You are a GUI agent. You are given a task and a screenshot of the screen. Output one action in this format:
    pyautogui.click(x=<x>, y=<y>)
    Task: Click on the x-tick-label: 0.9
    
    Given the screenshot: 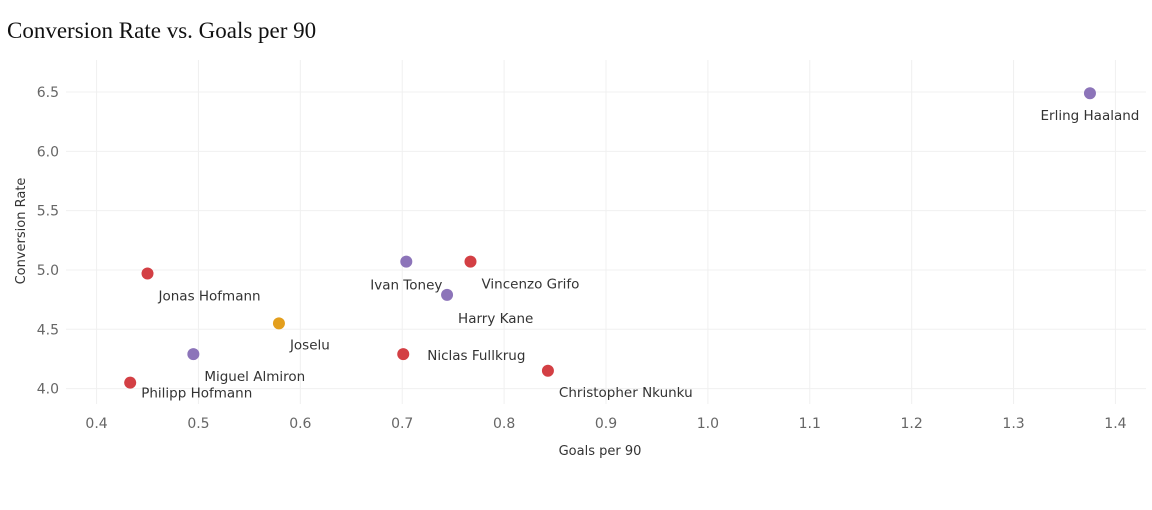 What is the action you would take?
    pyautogui.click(x=606, y=424)
    